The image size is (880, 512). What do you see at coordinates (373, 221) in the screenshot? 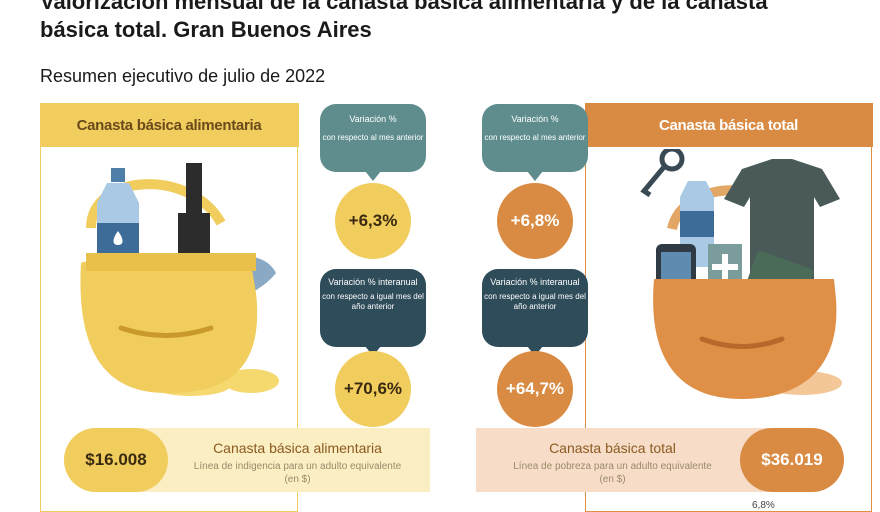
I see `cba-monthly-value: +6,3%` at bounding box center [373, 221].